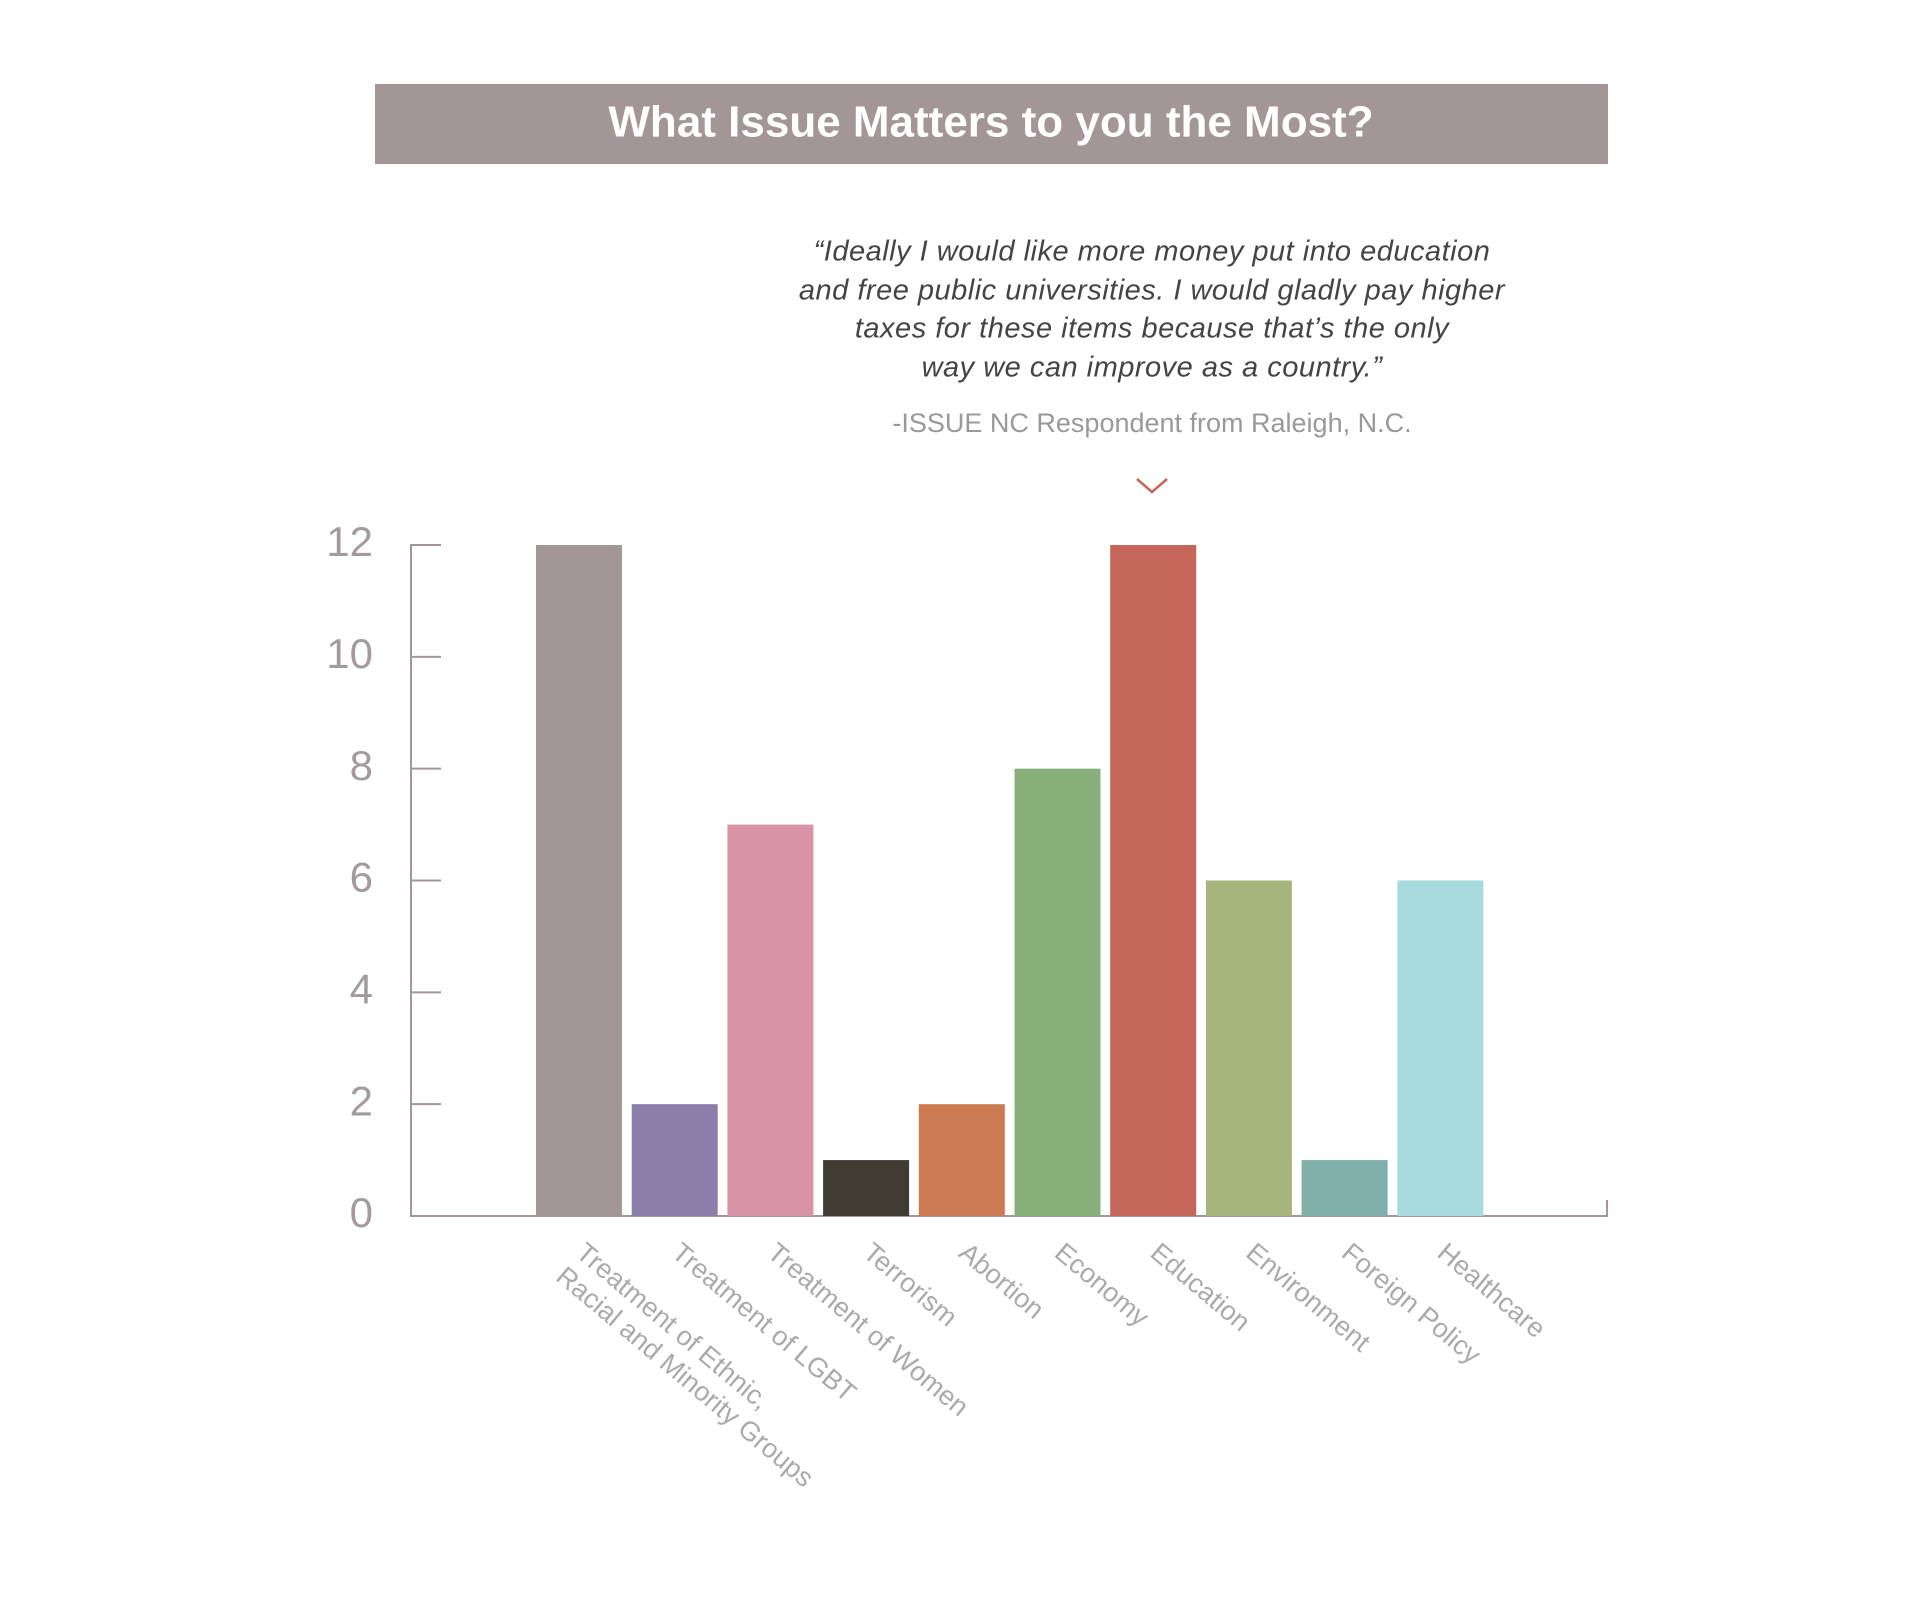  I want to click on x-tick-label-line: Racial and Minority Groups, so click(685, 1377).